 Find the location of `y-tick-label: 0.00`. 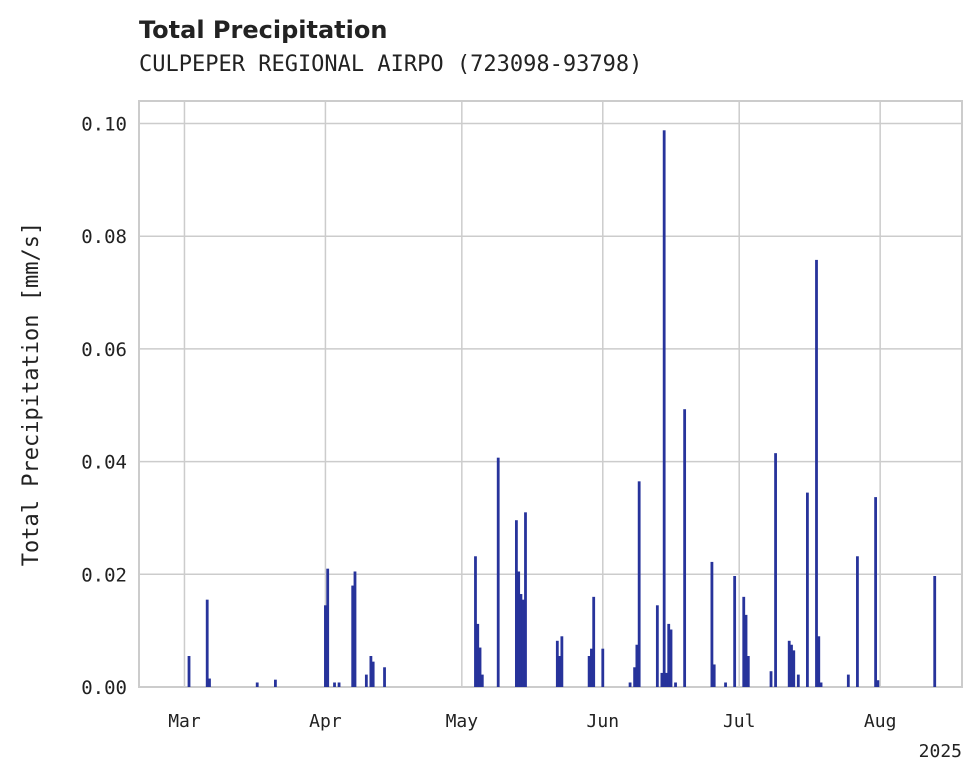

y-tick-label: 0.00 is located at coordinates (104, 688).